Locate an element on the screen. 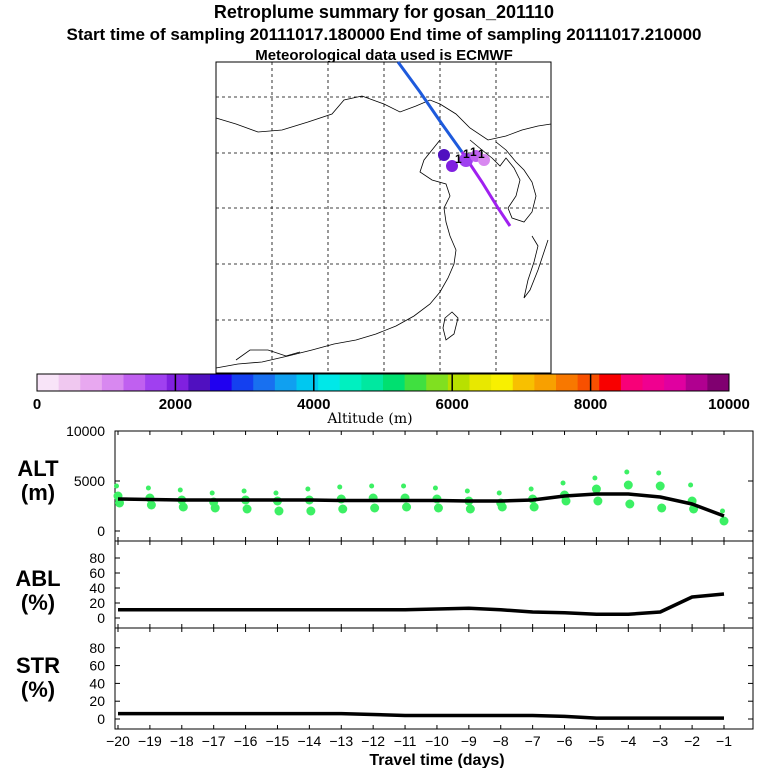  blue-trajectory is located at coordinates (430, 107).